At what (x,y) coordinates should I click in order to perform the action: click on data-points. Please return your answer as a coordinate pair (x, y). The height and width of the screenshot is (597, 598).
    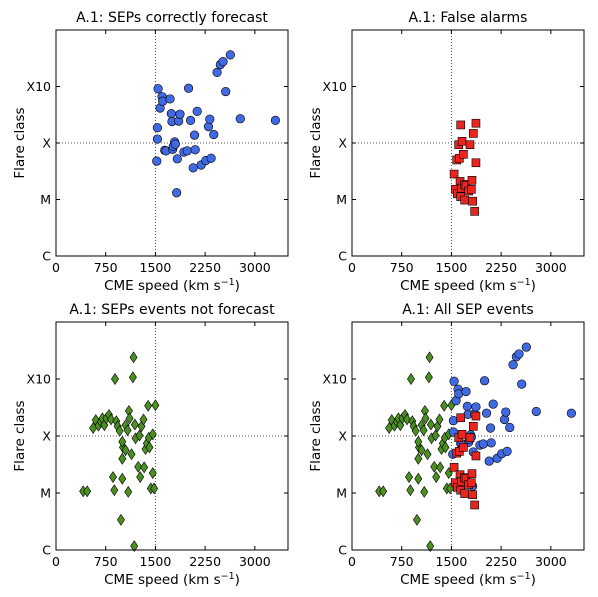
    Looking at the image, I should click on (465, 167).